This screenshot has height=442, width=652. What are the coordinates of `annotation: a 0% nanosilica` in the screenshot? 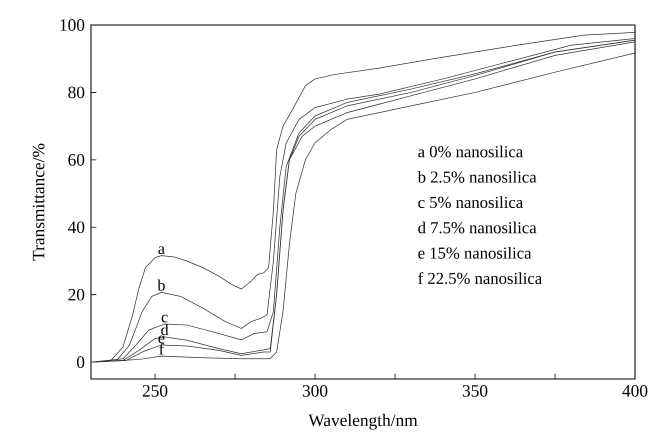 It's located at (470, 152).